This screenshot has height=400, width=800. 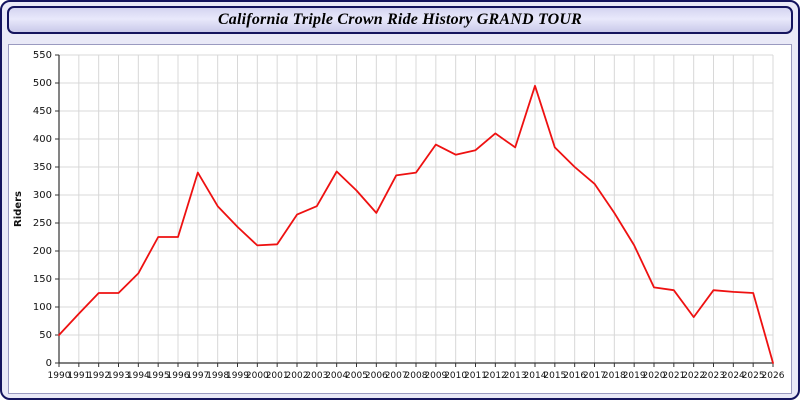 What do you see at coordinates (59, 376) in the screenshot?
I see `x-tick-label: 1990` at bounding box center [59, 376].